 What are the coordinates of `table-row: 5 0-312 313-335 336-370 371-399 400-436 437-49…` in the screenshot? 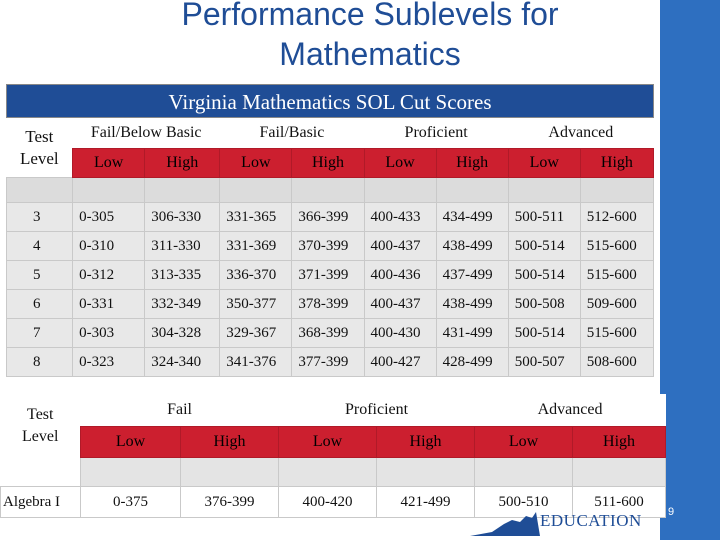 It's located at (330, 275).